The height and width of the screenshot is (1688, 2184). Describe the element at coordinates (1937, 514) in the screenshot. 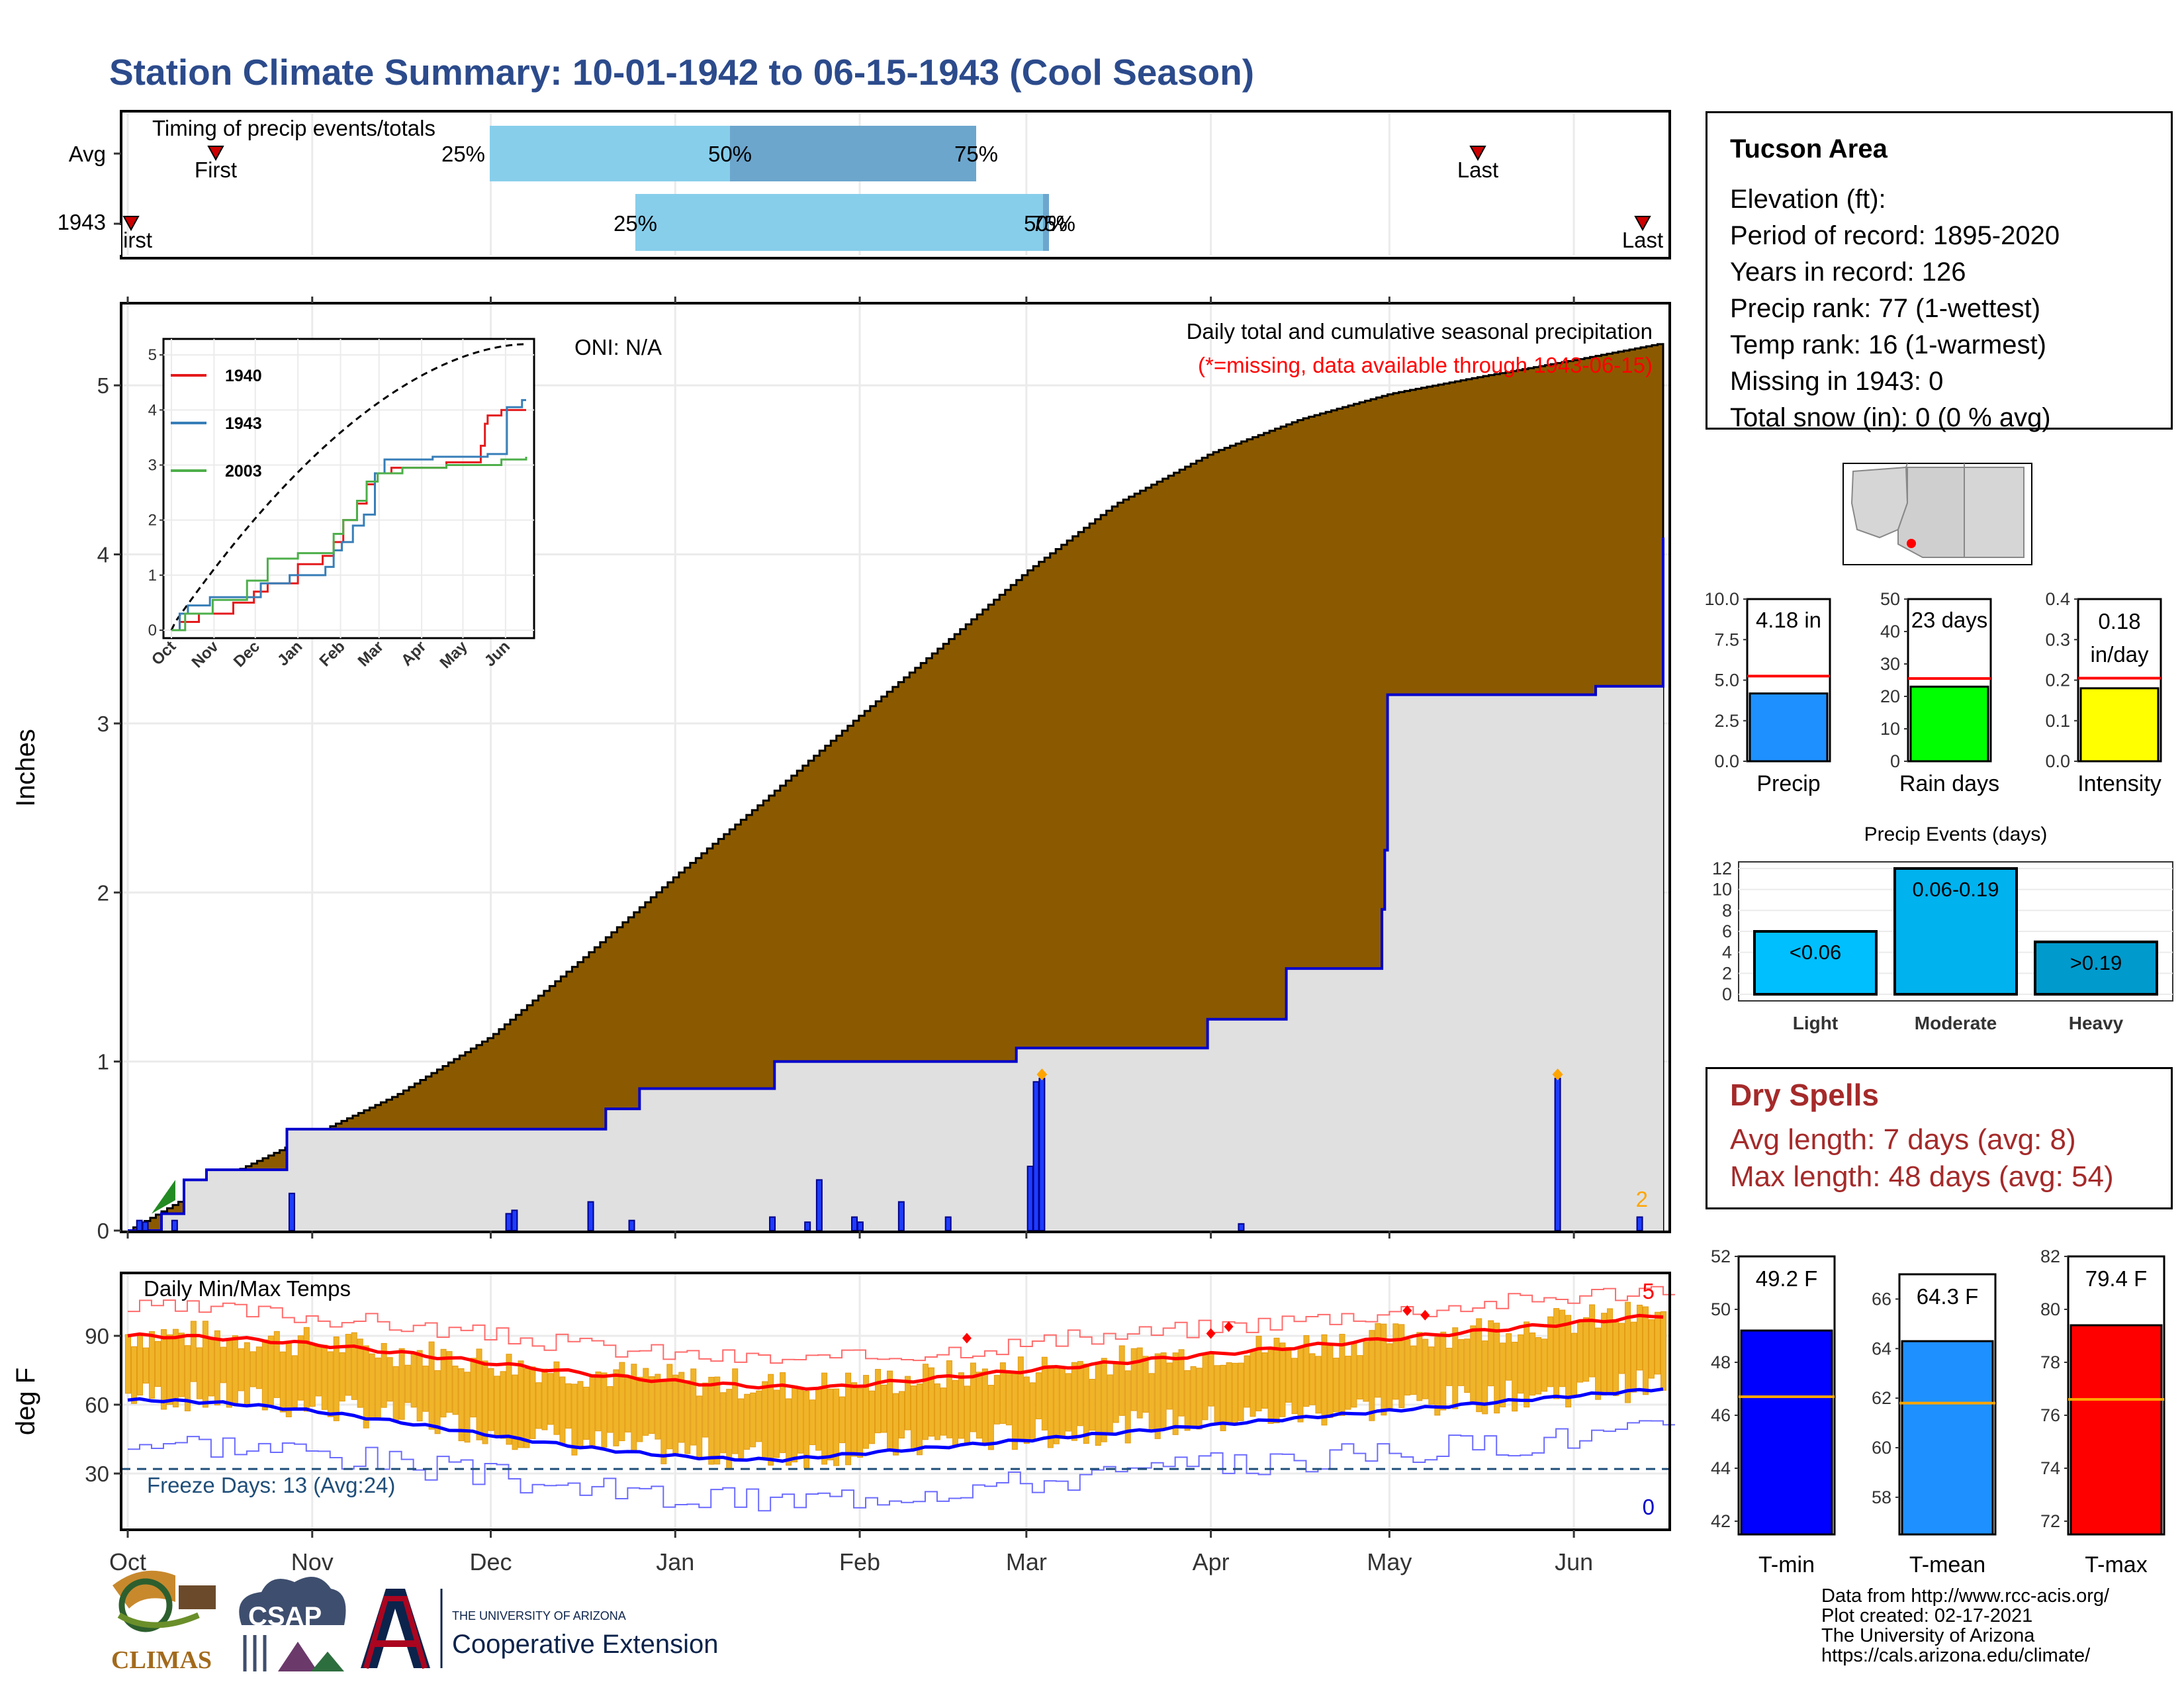

I see `location-map` at that location.